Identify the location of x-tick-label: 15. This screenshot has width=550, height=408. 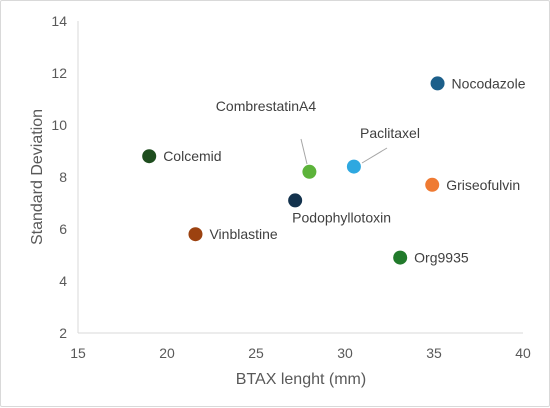
(78, 353).